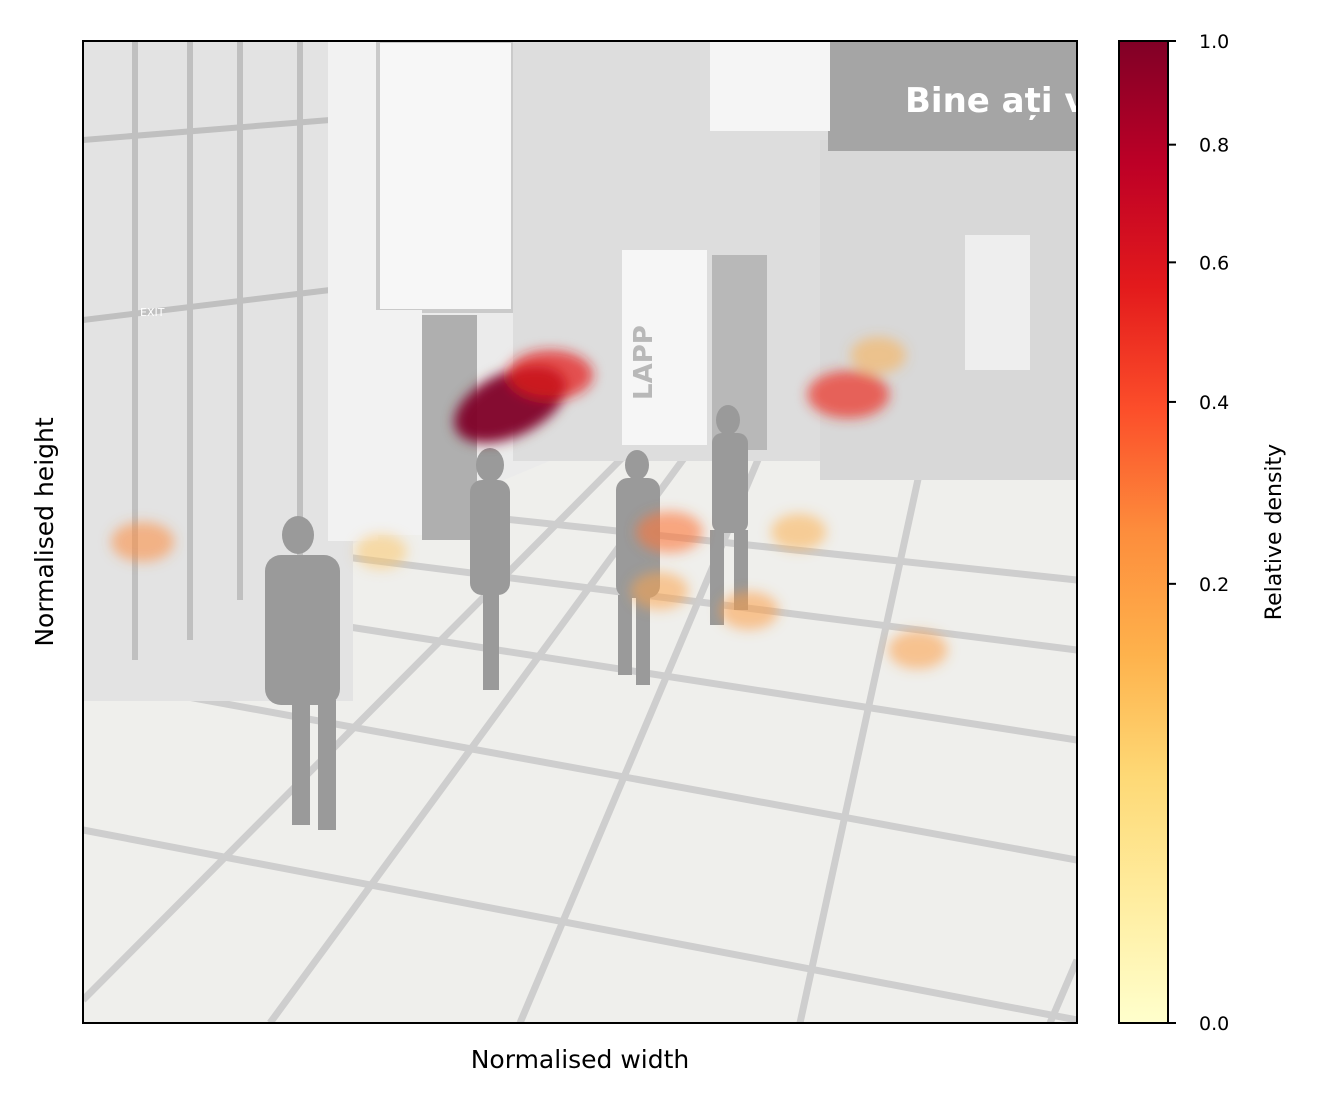 Image resolution: width=1323 pixels, height=1106 pixels. What do you see at coordinates (1214, 403) in the screenshot?
I see `colorbar-tick-label-2: 0.4` at bounding box center [1214, 403].